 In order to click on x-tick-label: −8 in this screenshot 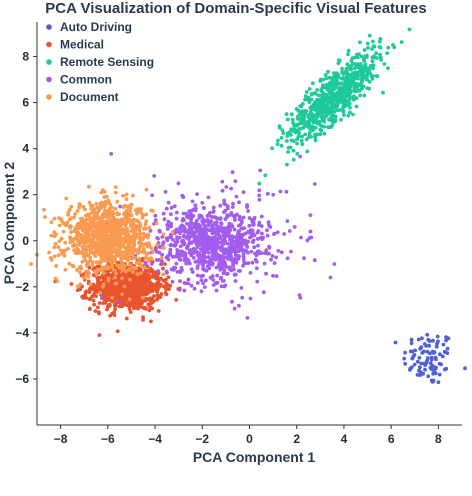, I will do `click(61, 439)`.